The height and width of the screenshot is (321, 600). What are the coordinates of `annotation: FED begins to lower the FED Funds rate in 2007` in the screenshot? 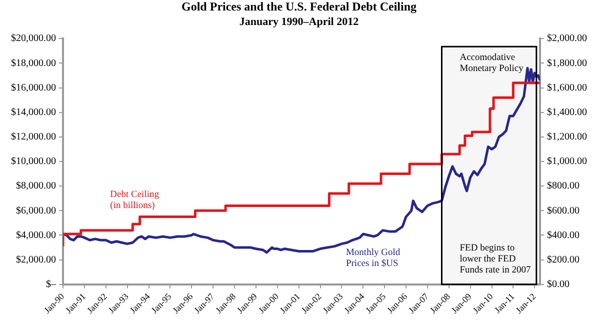 It's located at (495, 260).